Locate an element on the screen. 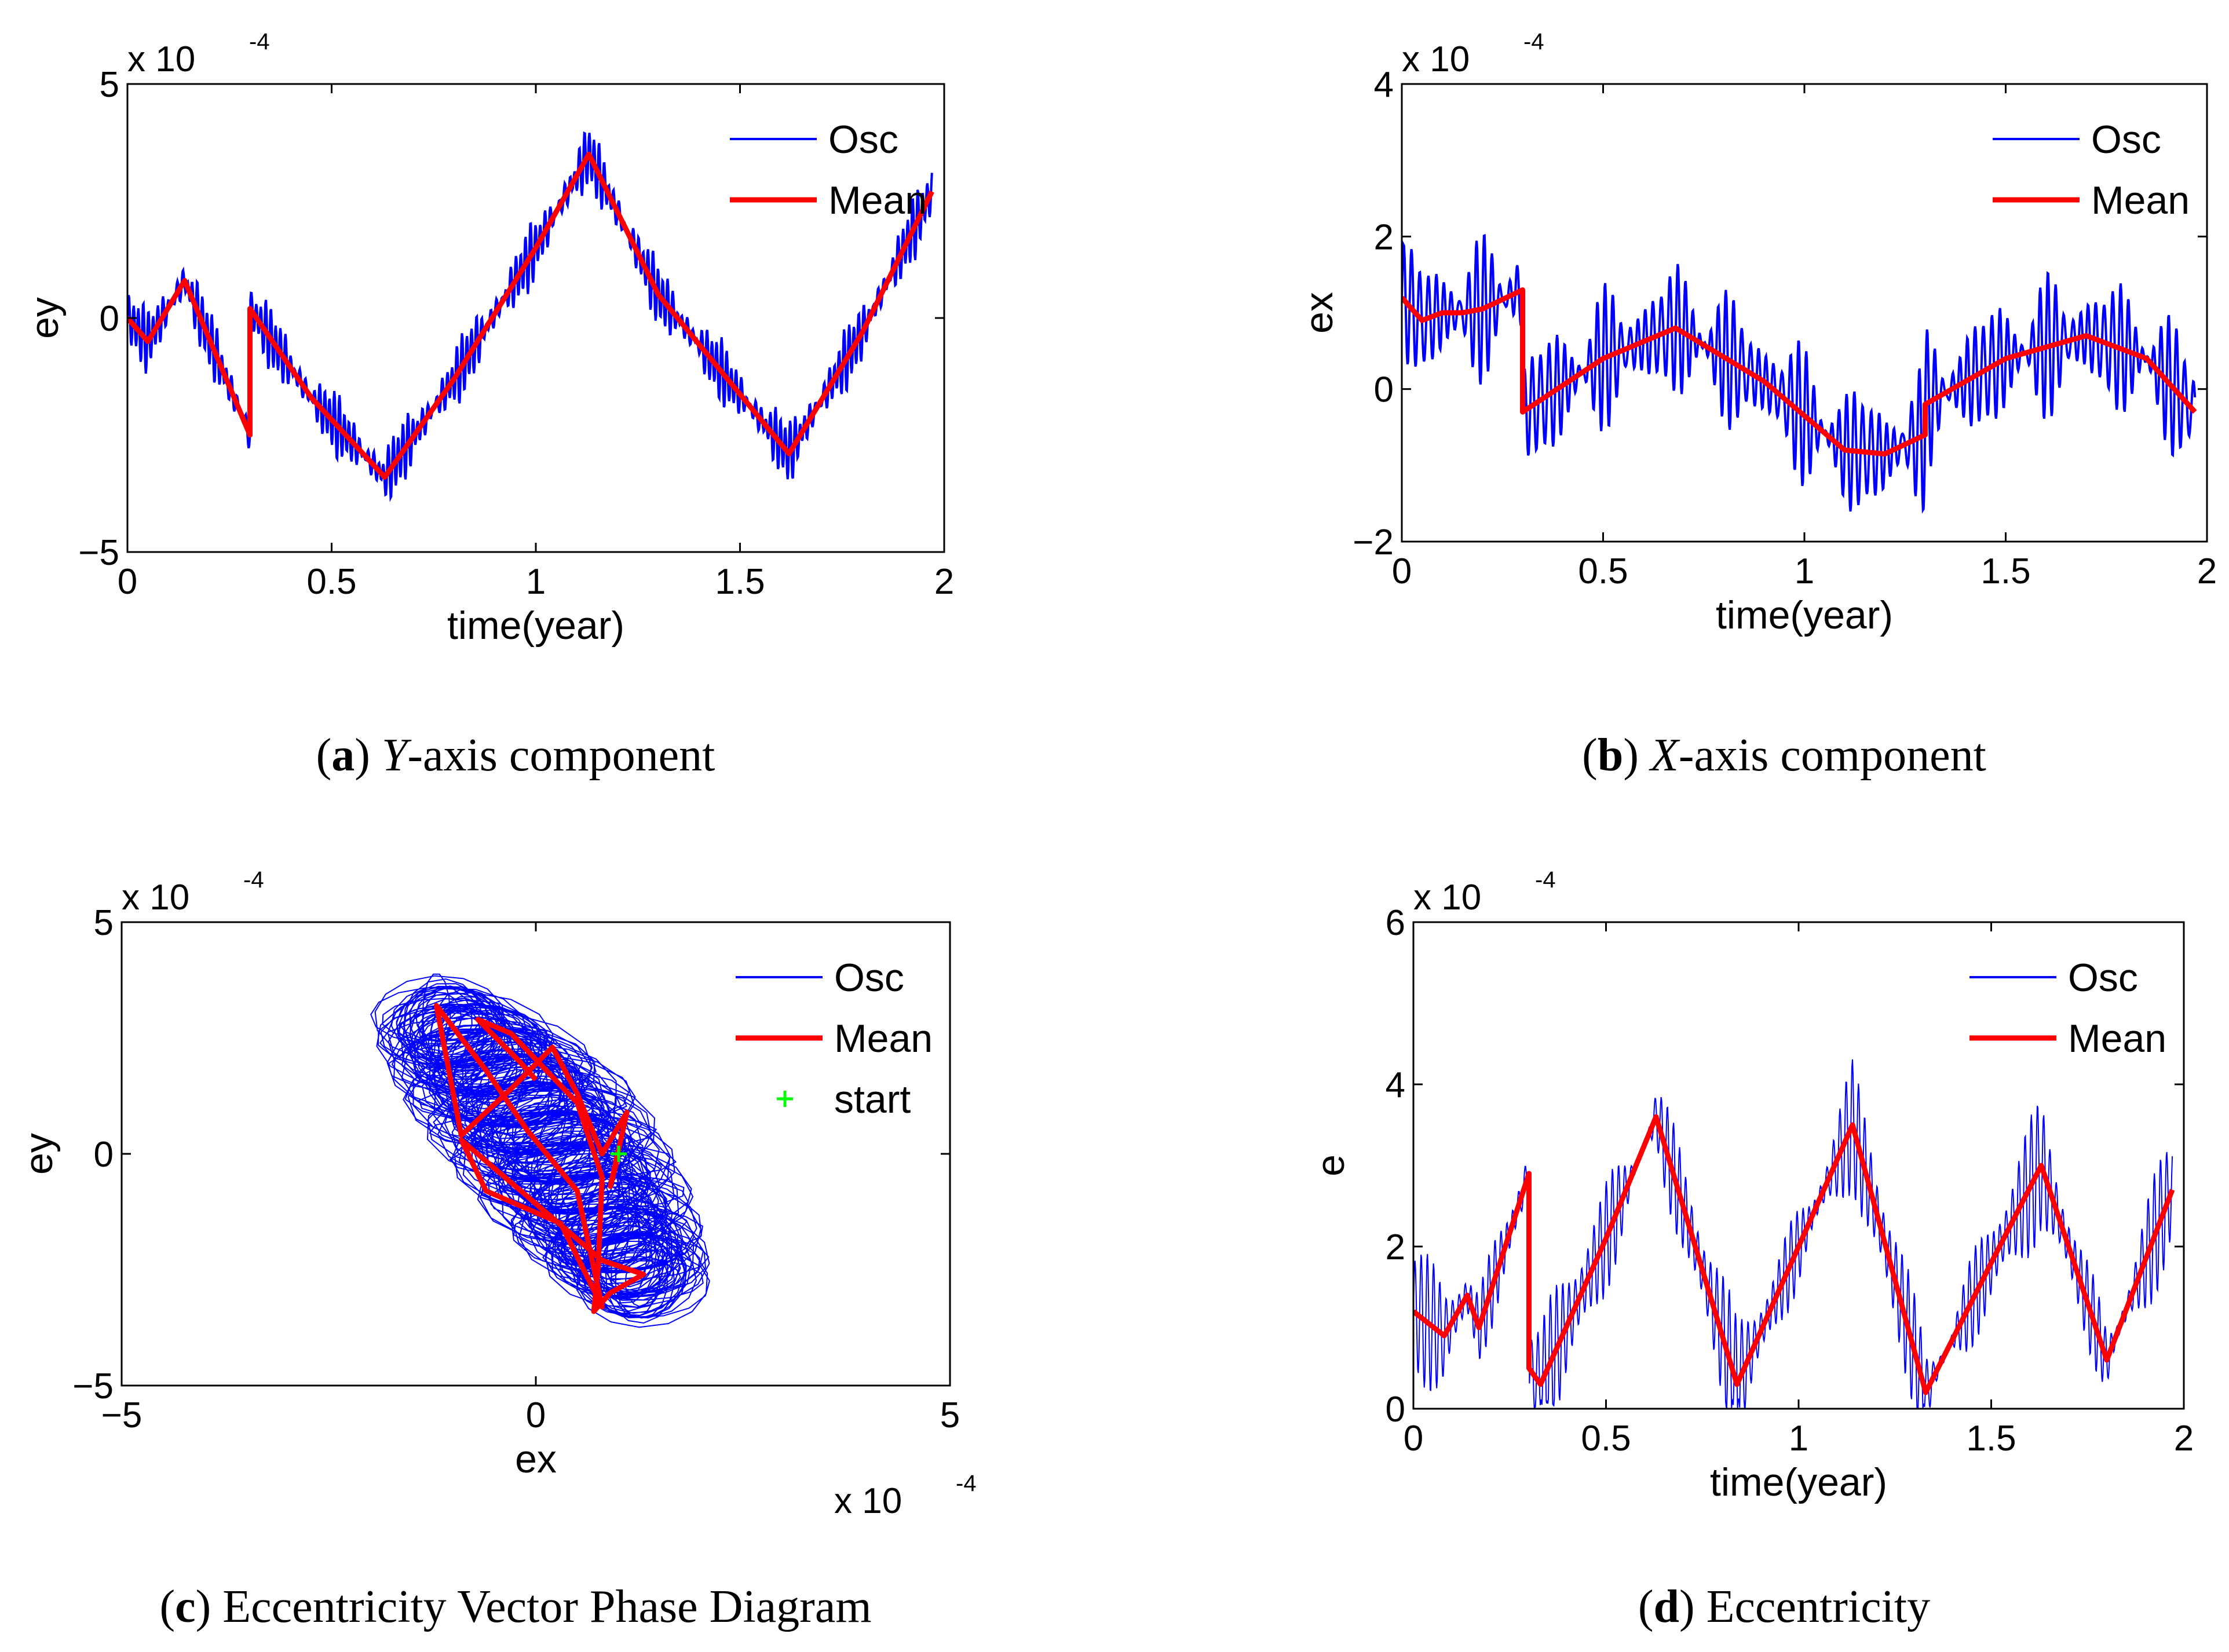  caption-a: (a) Y-axis component is located at coordinates (515, 755).